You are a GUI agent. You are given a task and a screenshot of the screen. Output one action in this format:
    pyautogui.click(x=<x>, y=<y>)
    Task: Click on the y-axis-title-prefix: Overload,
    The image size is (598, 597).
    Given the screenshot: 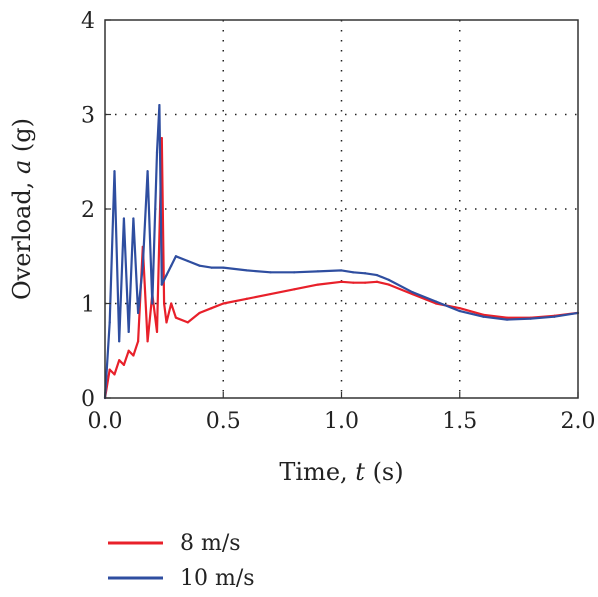 What is the action you would take?
    pyautogui.click(x=22, y=237)
    